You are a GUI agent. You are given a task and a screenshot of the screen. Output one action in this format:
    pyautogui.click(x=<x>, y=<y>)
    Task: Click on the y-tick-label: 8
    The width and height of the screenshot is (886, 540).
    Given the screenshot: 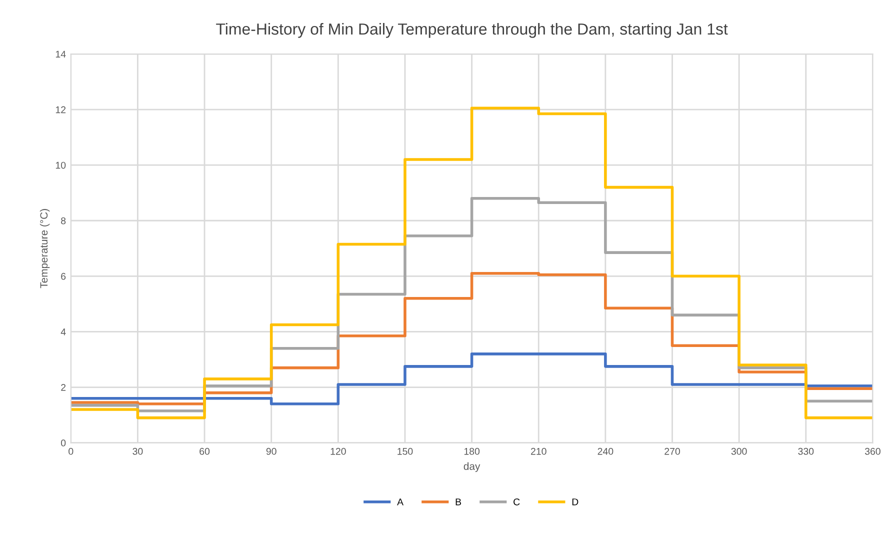 What is the action you would take?
    pyautogui.click(x=63, y=220)
    